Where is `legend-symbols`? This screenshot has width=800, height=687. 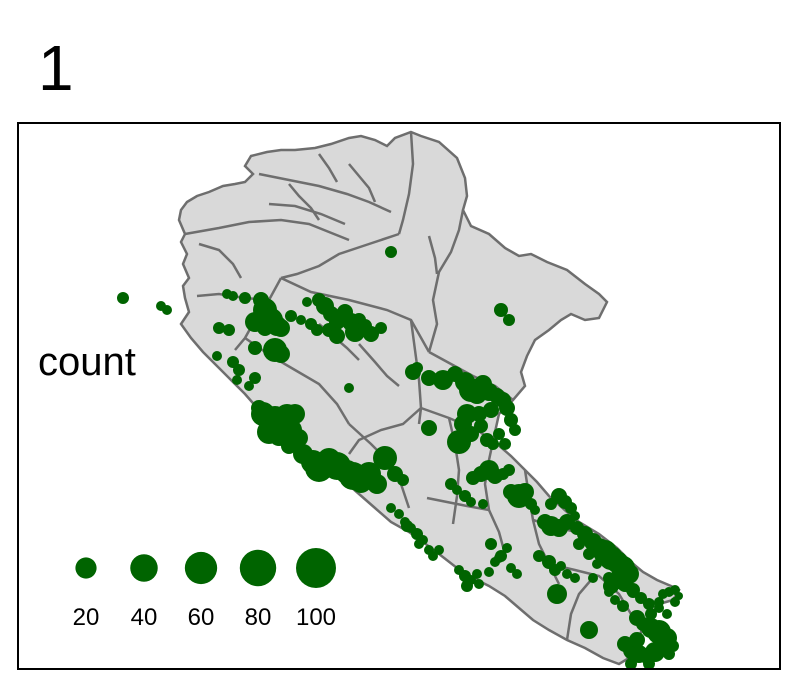 legend-symbols is located at coordinates (205, 568).